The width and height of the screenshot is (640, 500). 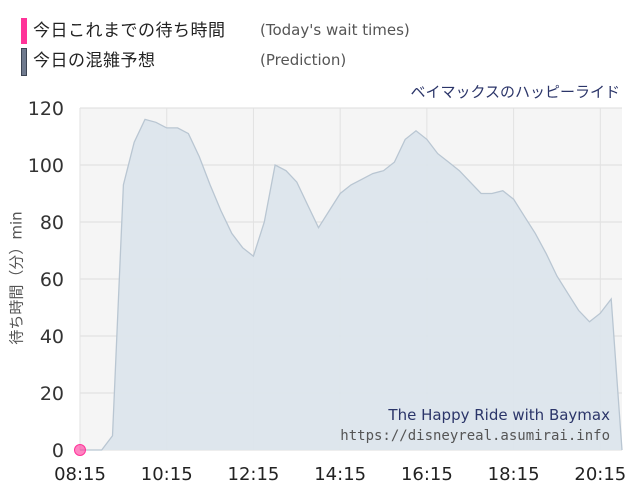 What do you see at coordinates (24, 62) in the screenshot?
I see `legend-swatch-prediction` at bounding box center [24, 62].